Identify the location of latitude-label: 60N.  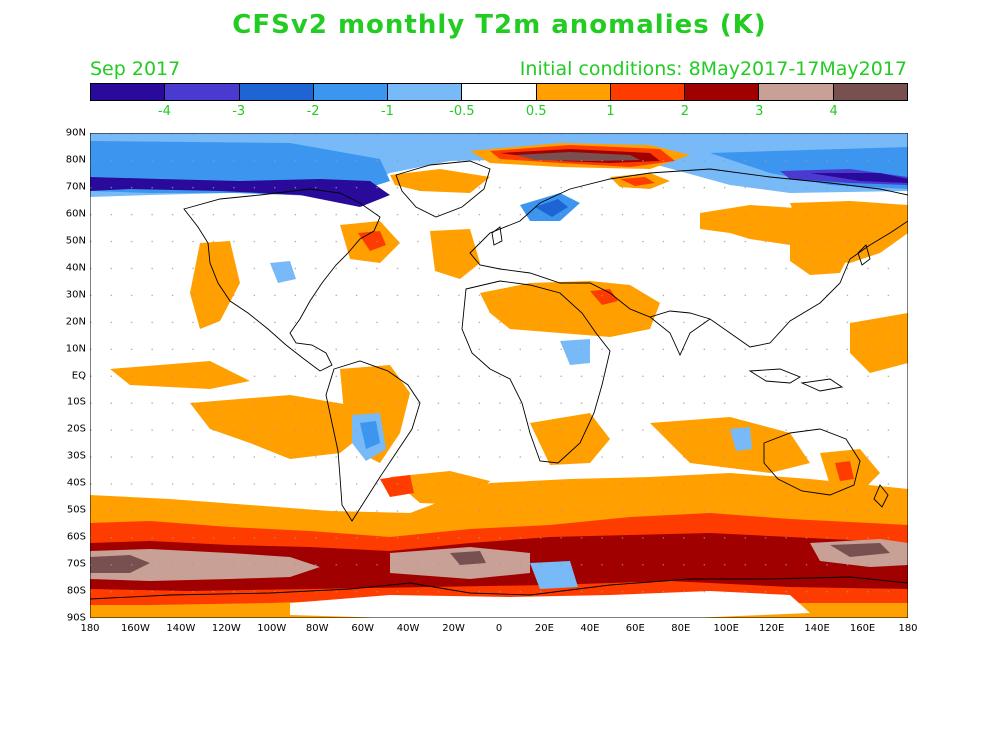
(75, 214).